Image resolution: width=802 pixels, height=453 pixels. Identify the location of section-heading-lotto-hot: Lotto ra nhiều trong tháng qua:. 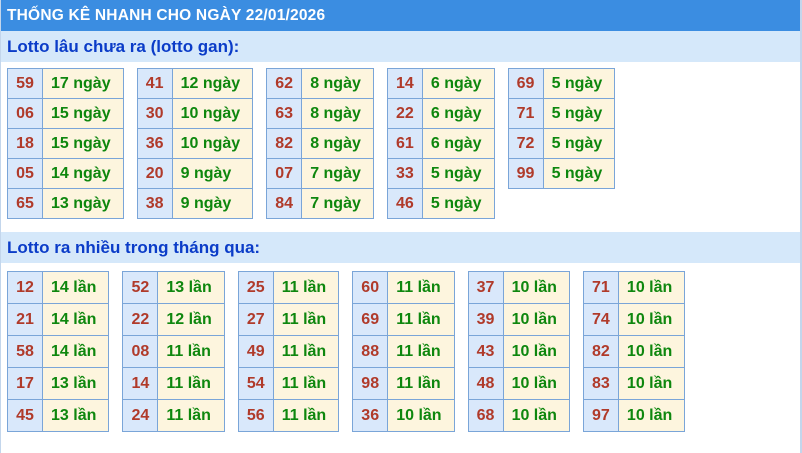
(400, 247).